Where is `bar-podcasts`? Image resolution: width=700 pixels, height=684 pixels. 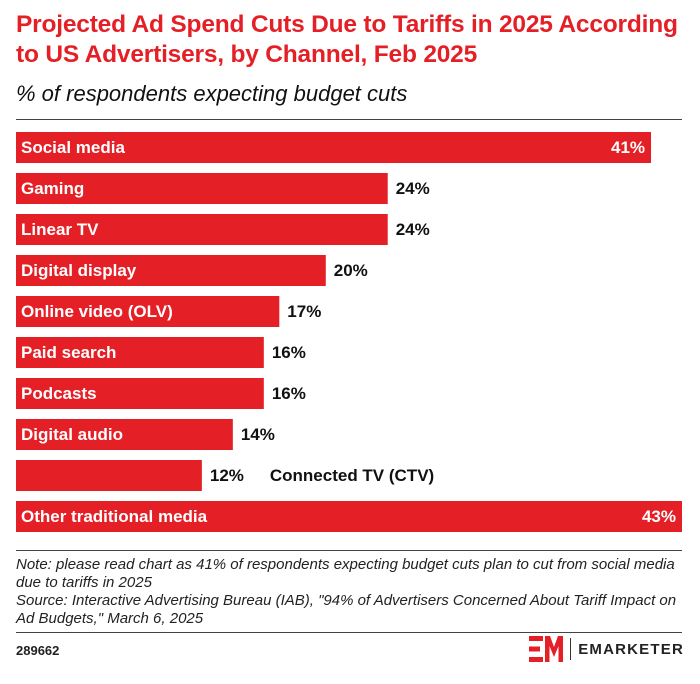 bar-podcasts is located at coordinates (140, 393).